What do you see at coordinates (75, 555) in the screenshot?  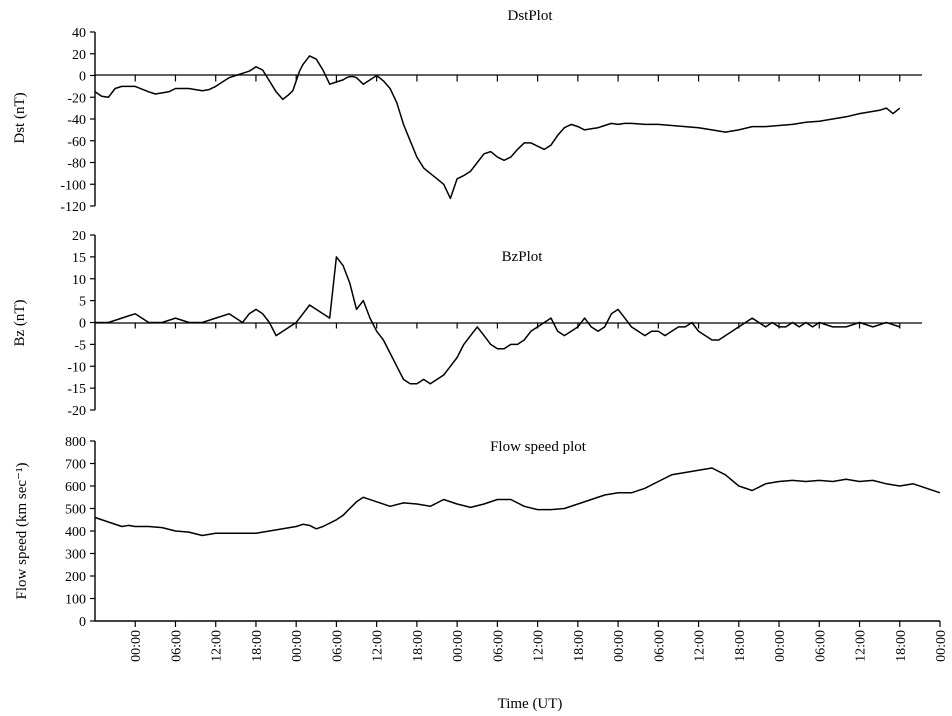 I see `flow-ytick-label: 300` at bounding box center [75, 555].